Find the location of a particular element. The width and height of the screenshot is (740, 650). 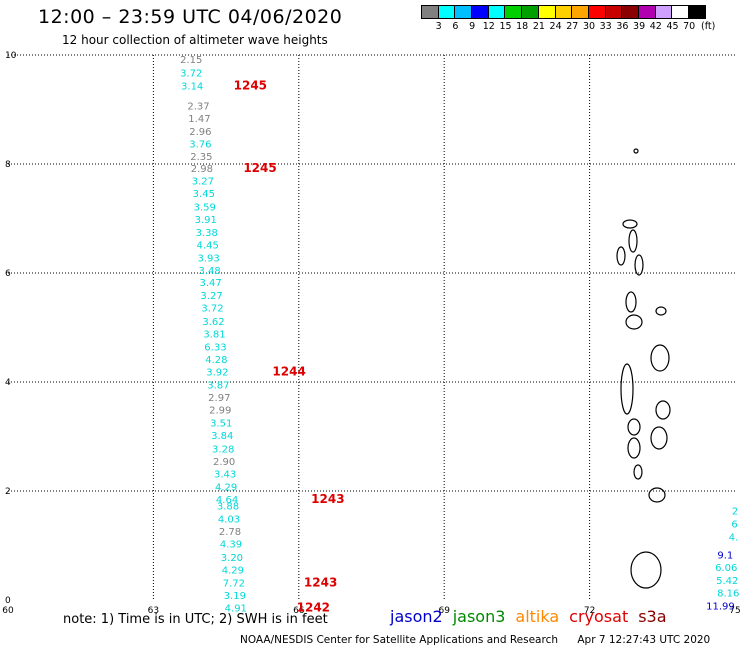

legend-label: 9 is located at coordinates (472, 26).